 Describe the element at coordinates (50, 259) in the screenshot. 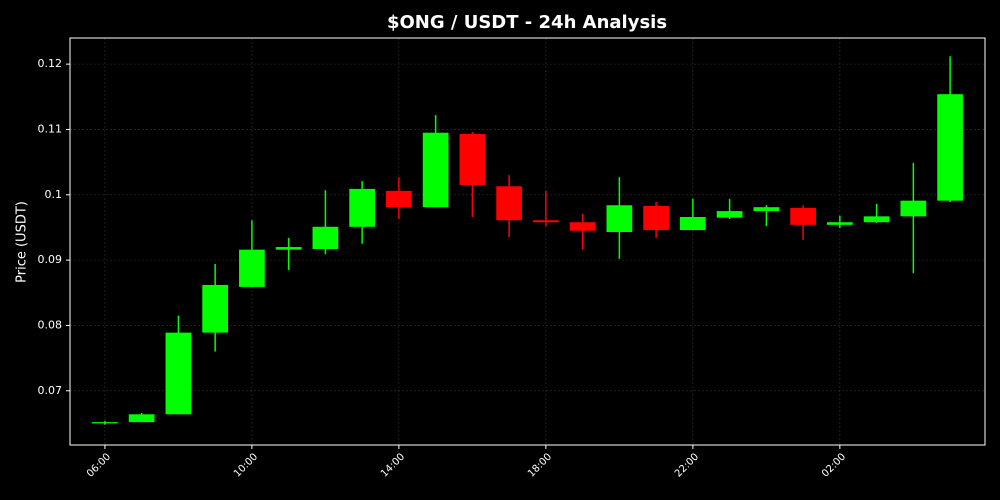

I see `y-tick-label: 0.09` at that location.